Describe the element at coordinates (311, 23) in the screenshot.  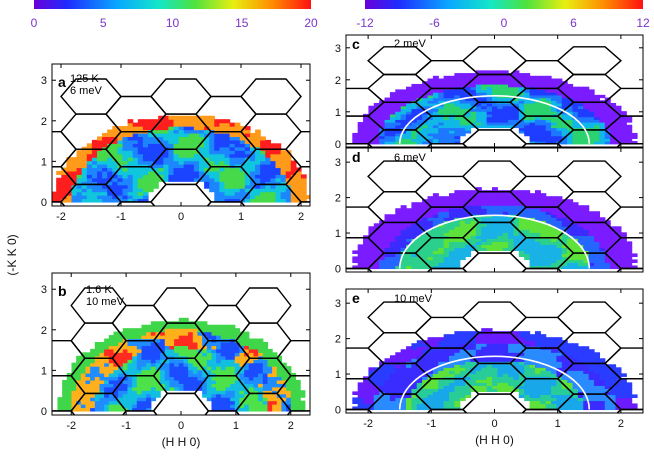
I see `colorbar-left-tick: 20` at that location.